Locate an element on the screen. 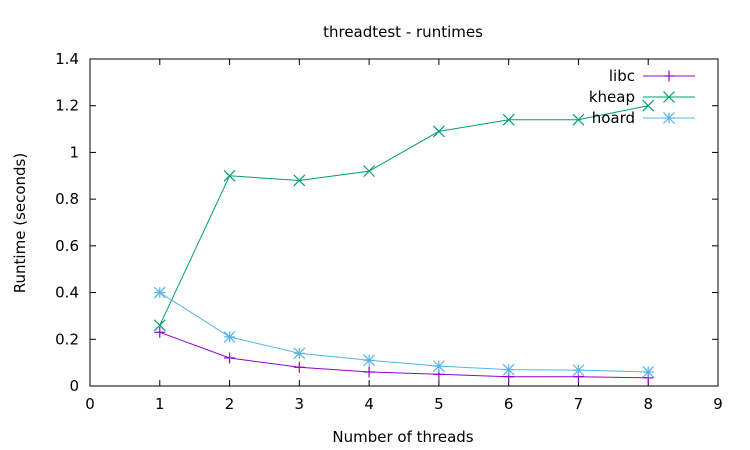  legend-label: kheap is located at coordinates (612, 97).